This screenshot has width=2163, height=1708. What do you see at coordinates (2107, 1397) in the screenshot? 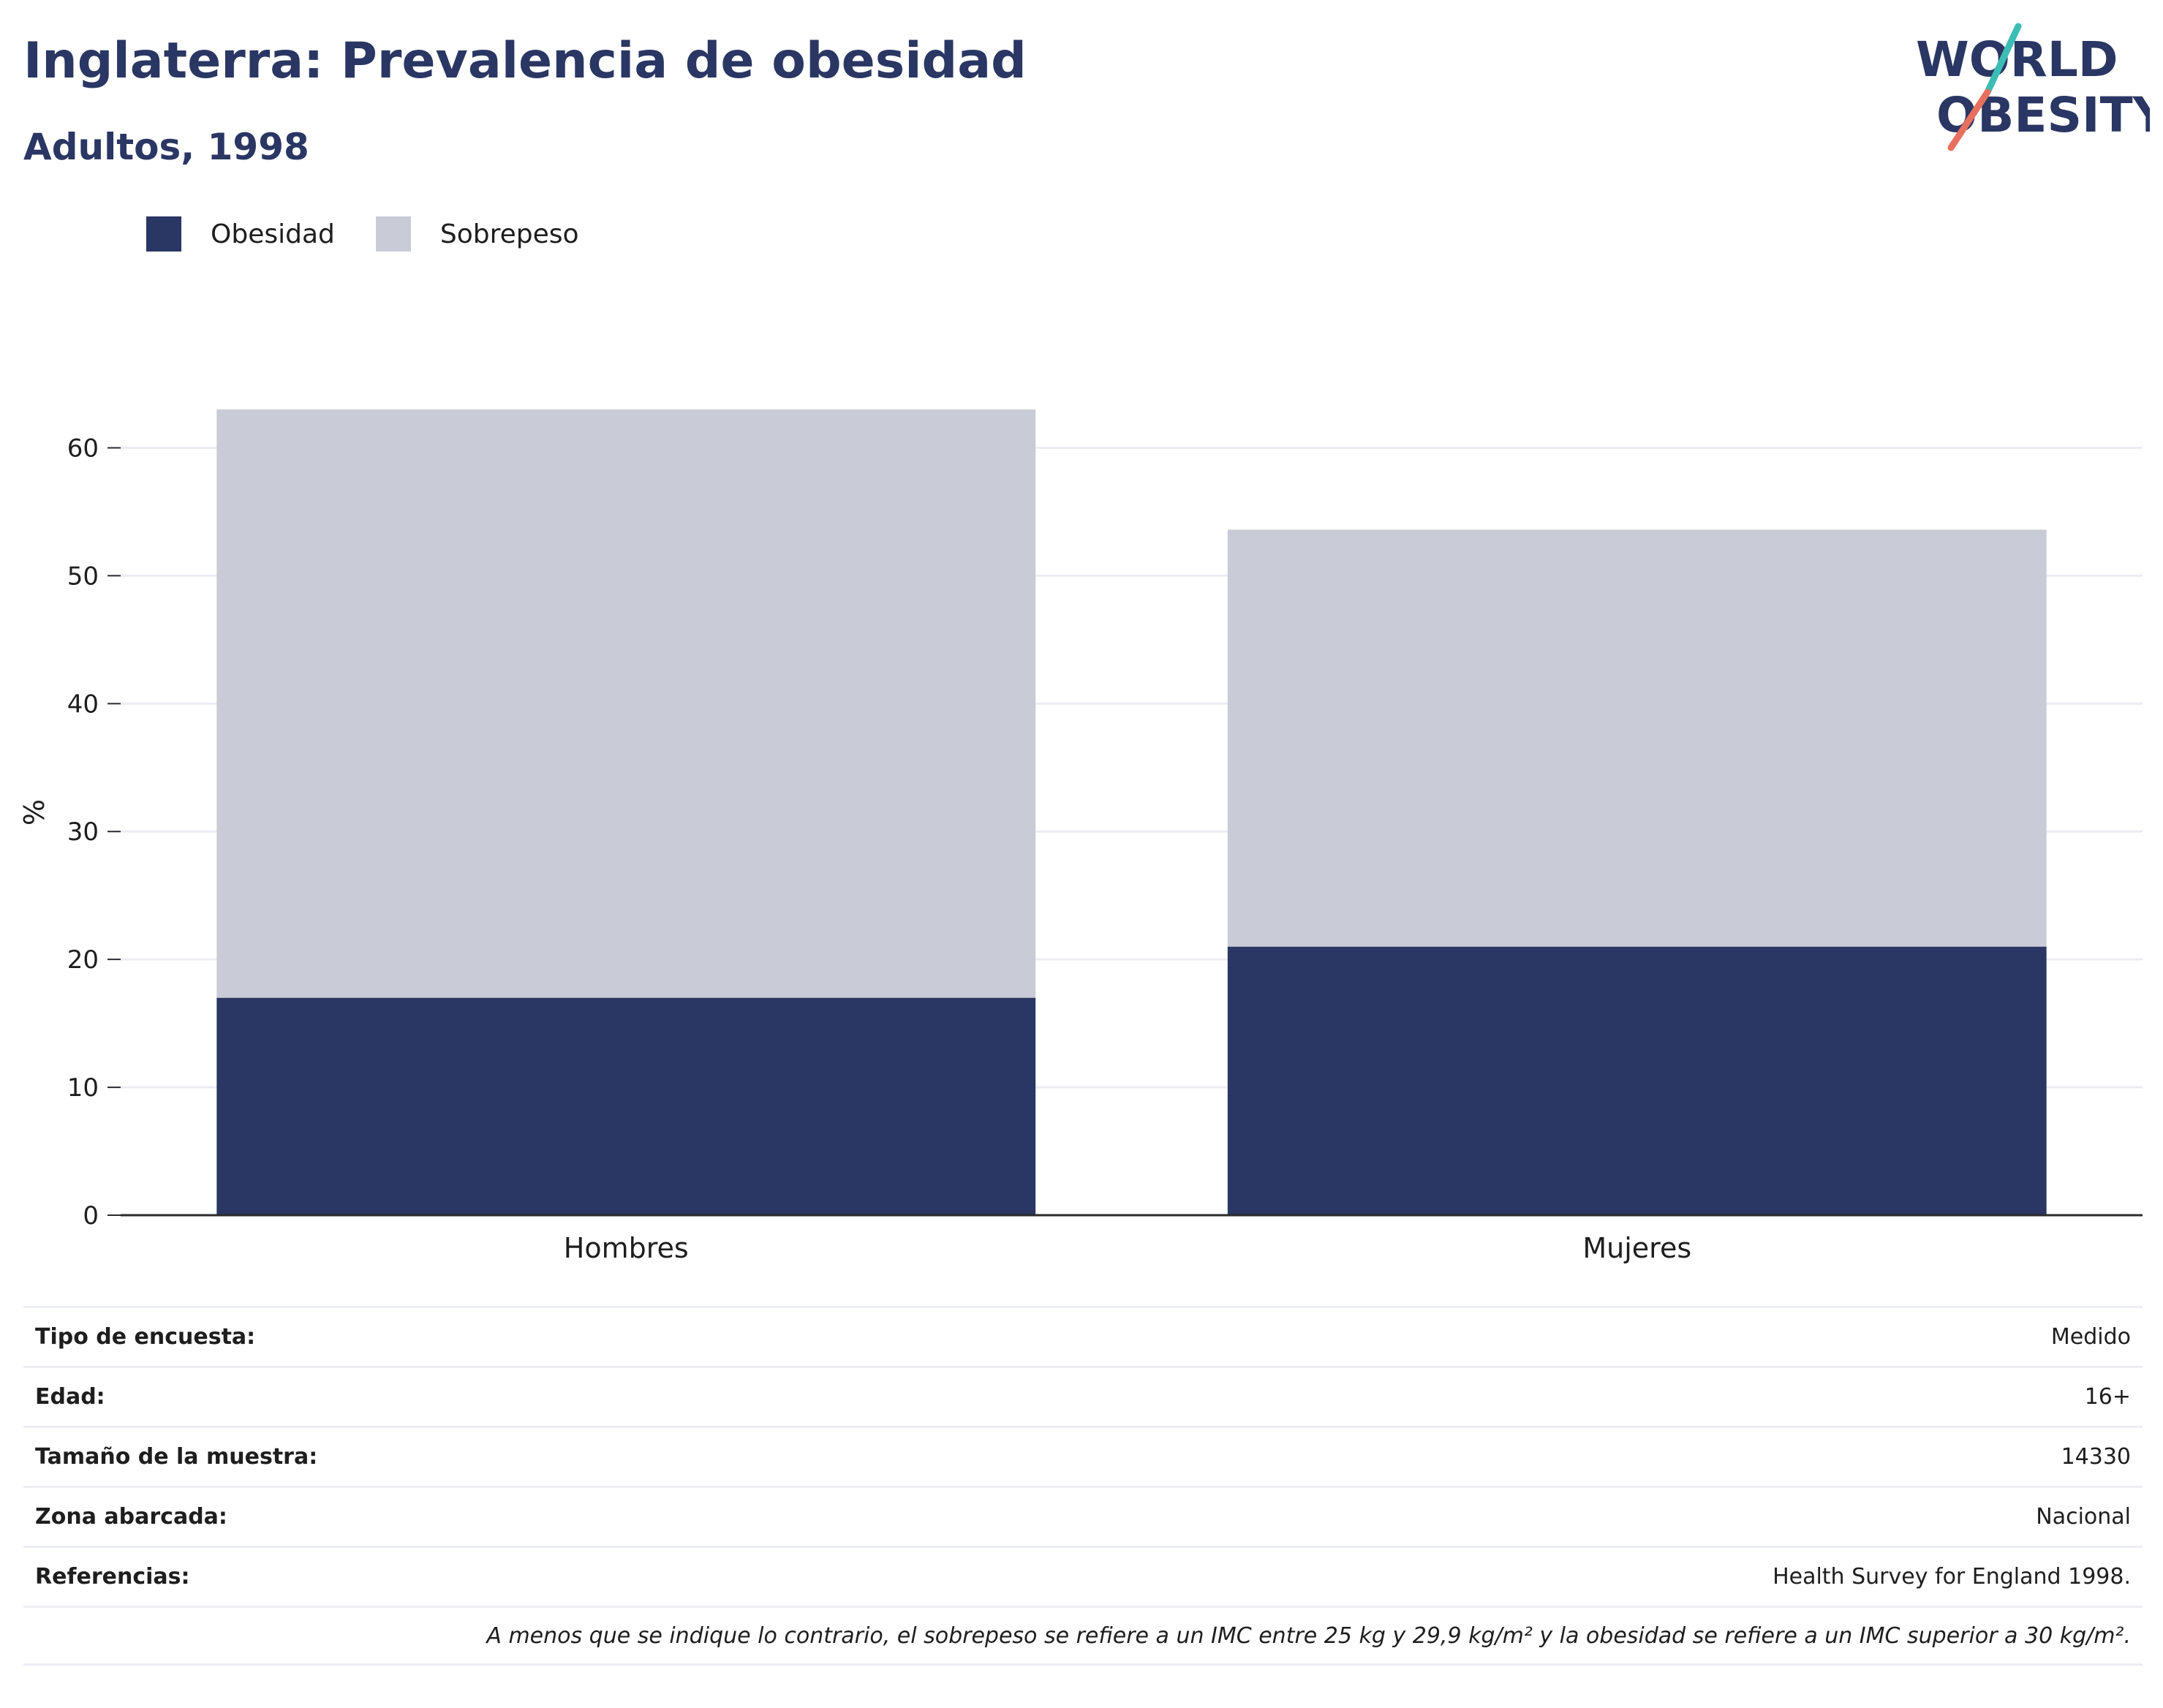
I see `info-value: 16+` at bounding box center [2107, 1397].